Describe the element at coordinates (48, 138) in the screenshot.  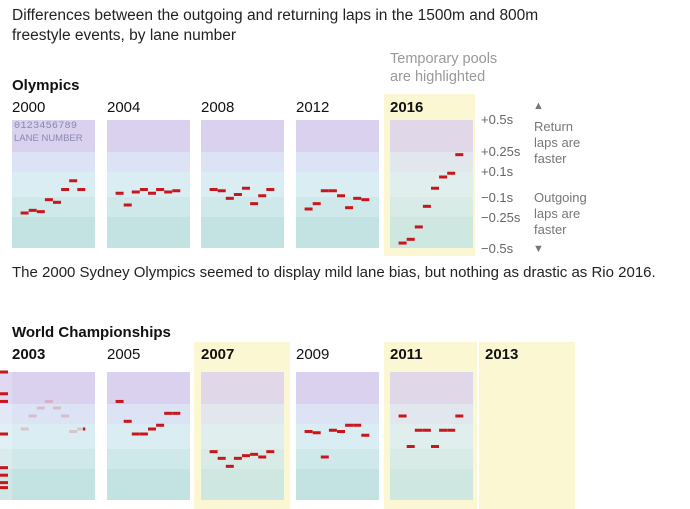
I see `lane-number-label: LANE NUMBER` at that location.